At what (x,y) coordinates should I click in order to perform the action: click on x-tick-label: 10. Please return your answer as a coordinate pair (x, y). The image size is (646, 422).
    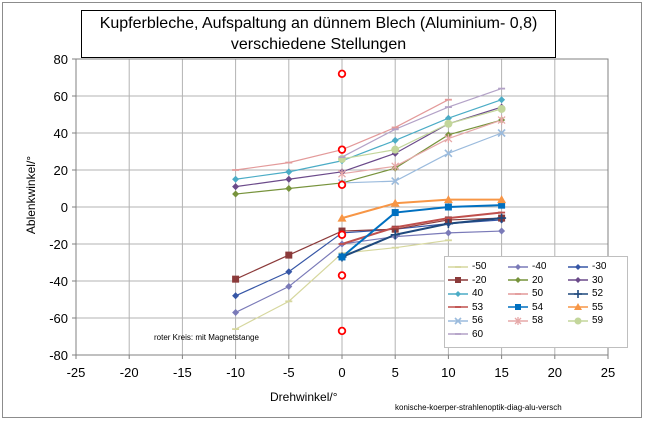
    Looking at the image, I should click on (448, 372).